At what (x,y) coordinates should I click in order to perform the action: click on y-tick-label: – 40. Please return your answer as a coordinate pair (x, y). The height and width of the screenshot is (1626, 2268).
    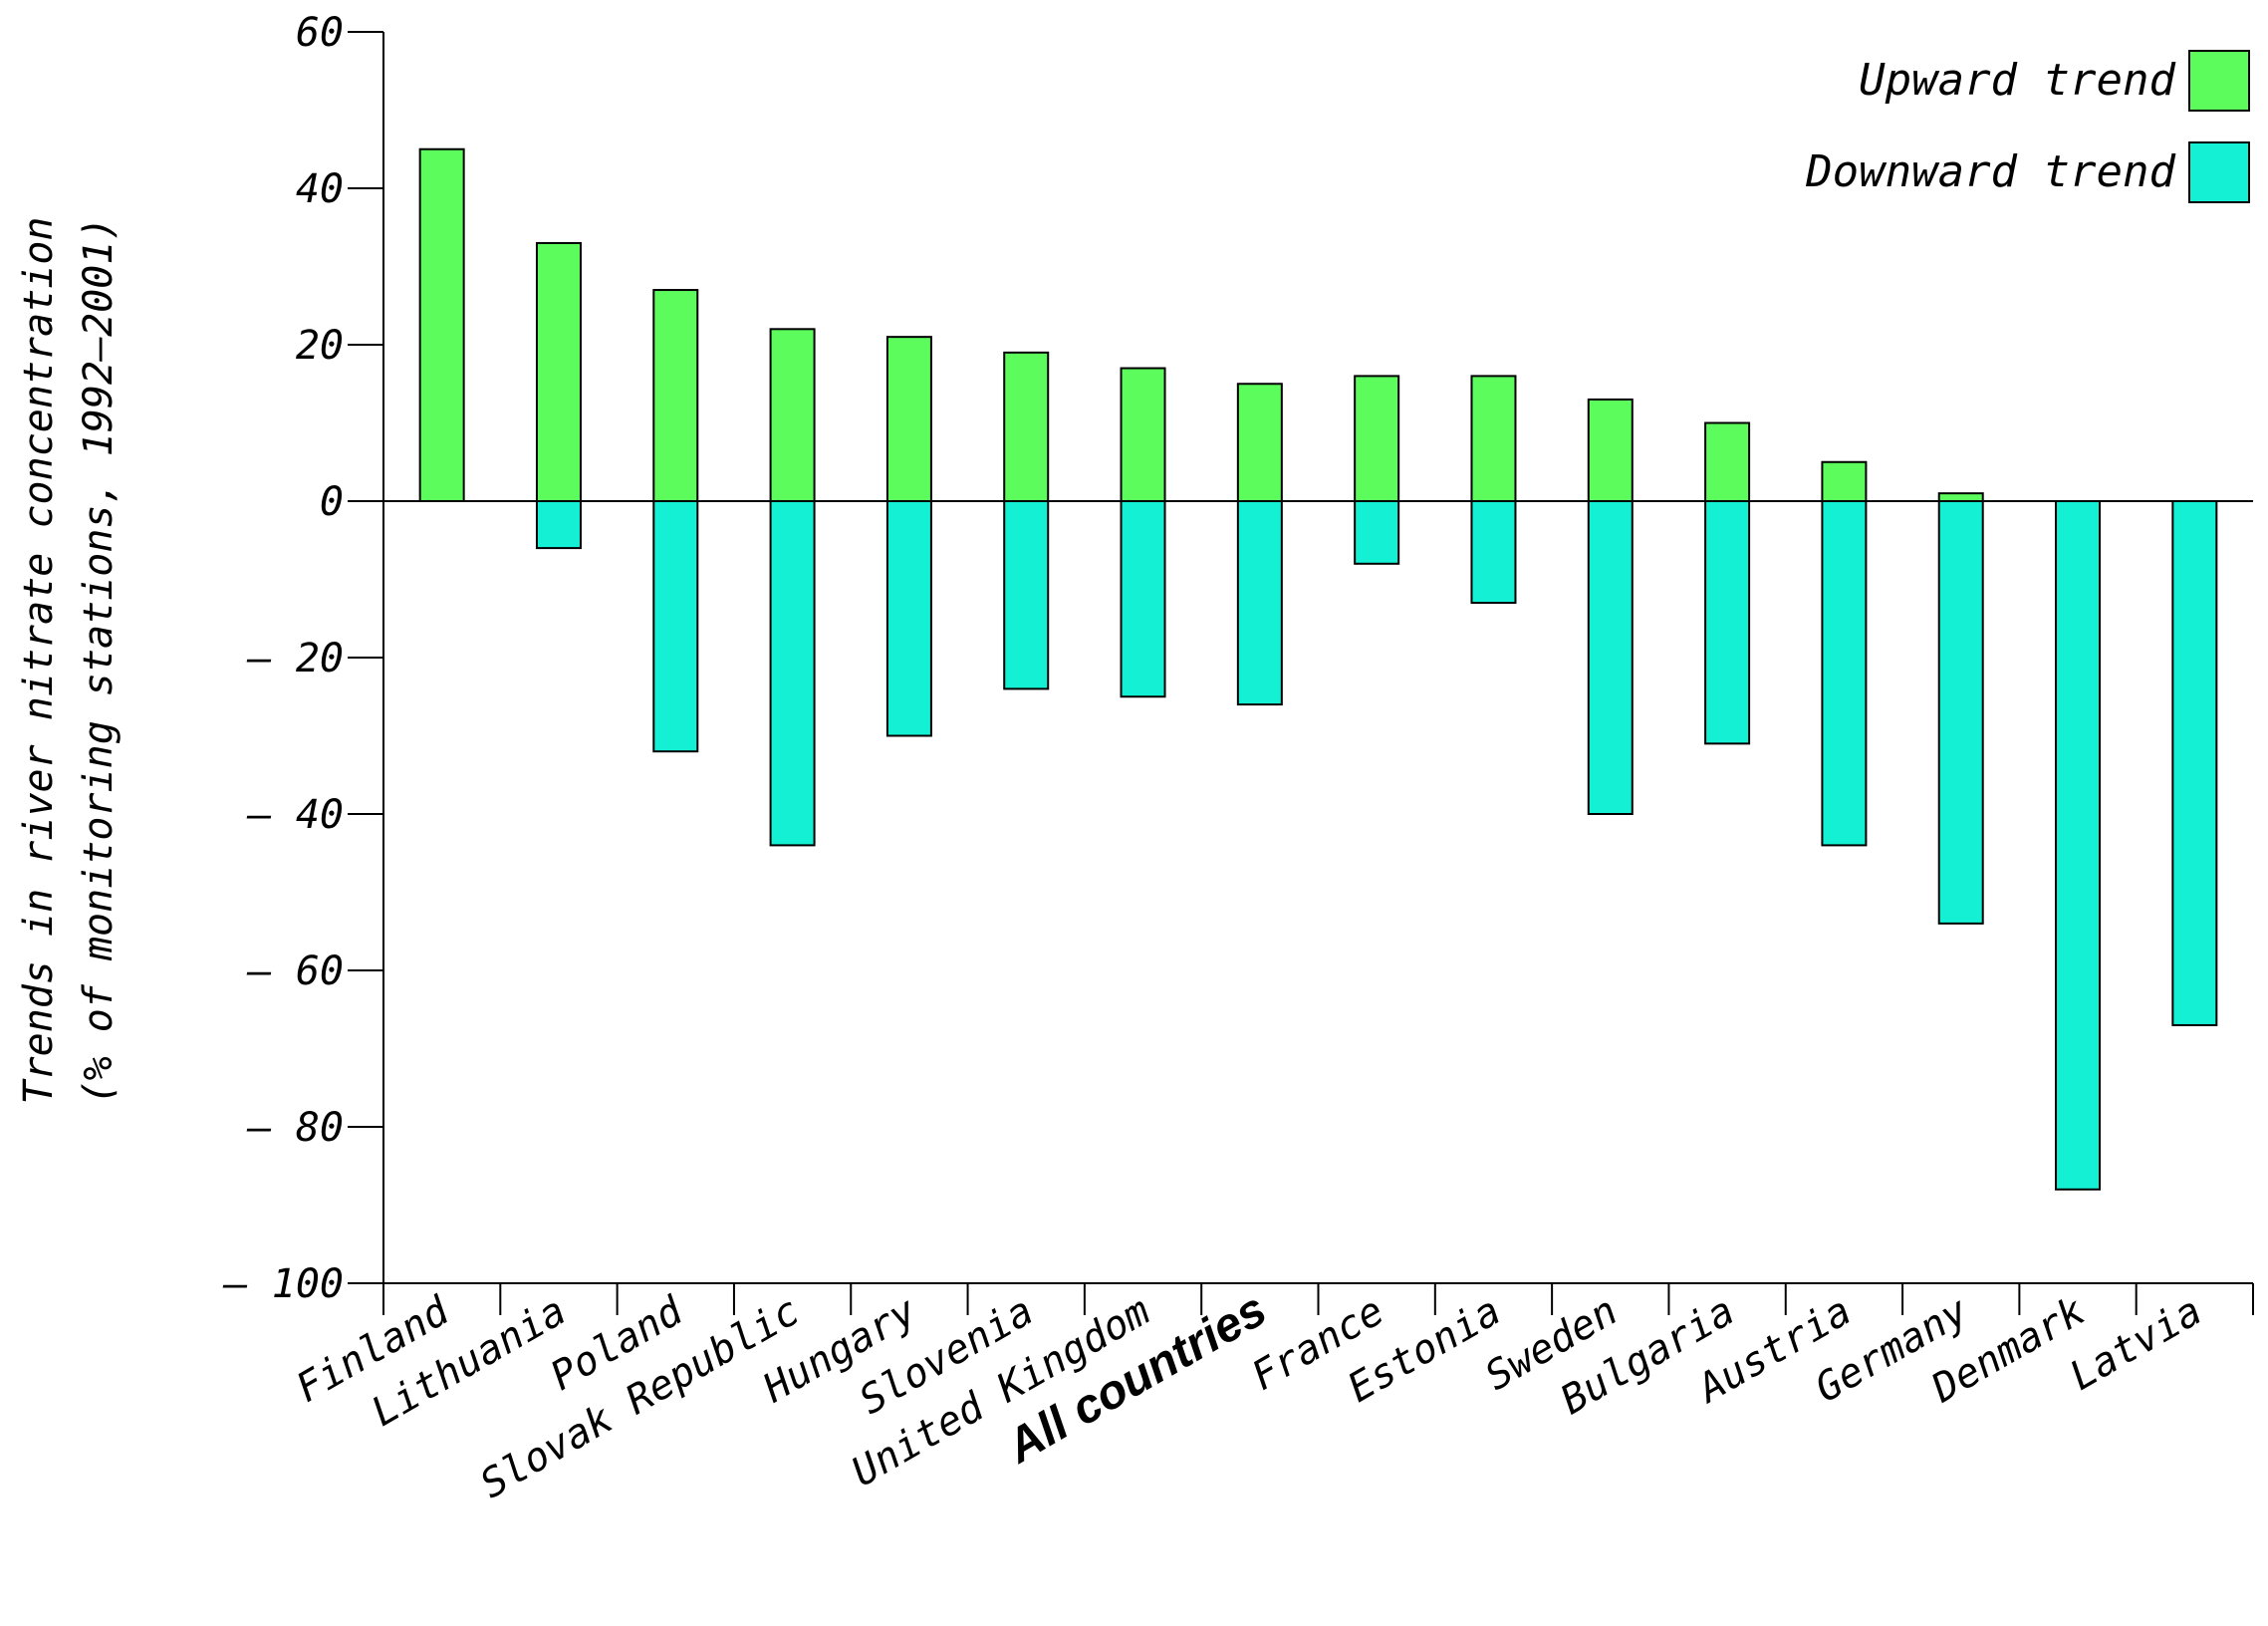
    Looking at the image, I should click on (295, 815).